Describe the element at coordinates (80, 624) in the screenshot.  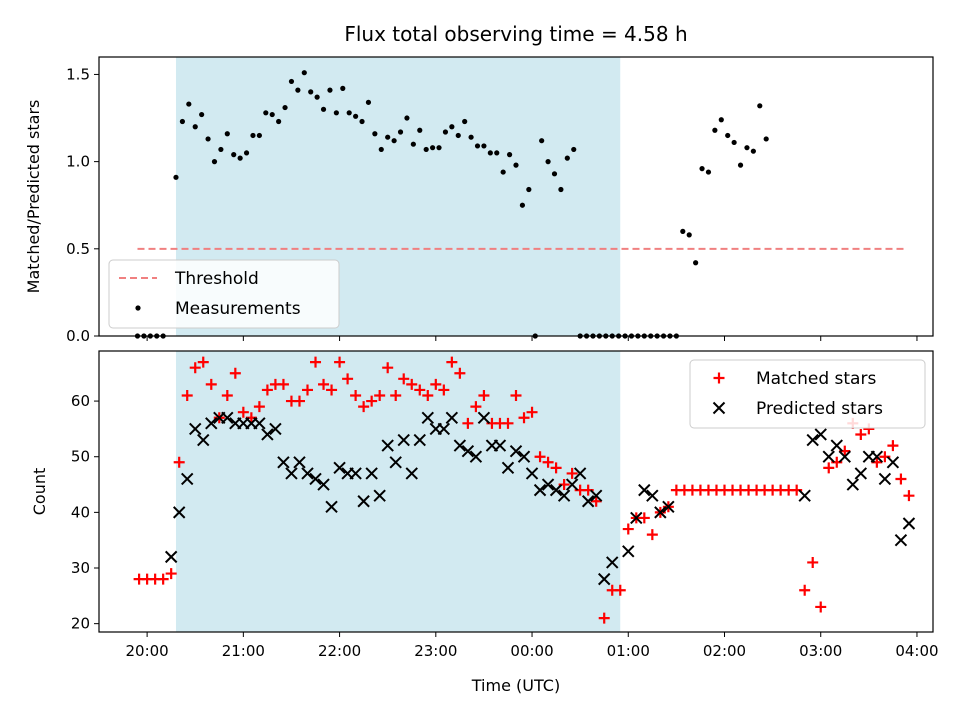
I see `bottom-y-tick-label: 20` at that location.